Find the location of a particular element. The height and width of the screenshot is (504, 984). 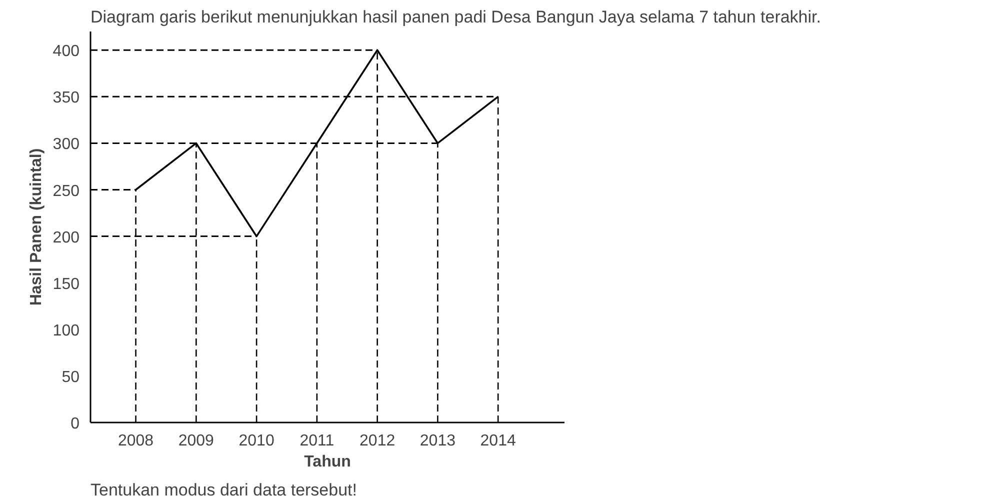

y-tick-label: 0 is located at coordinates (75, 424).